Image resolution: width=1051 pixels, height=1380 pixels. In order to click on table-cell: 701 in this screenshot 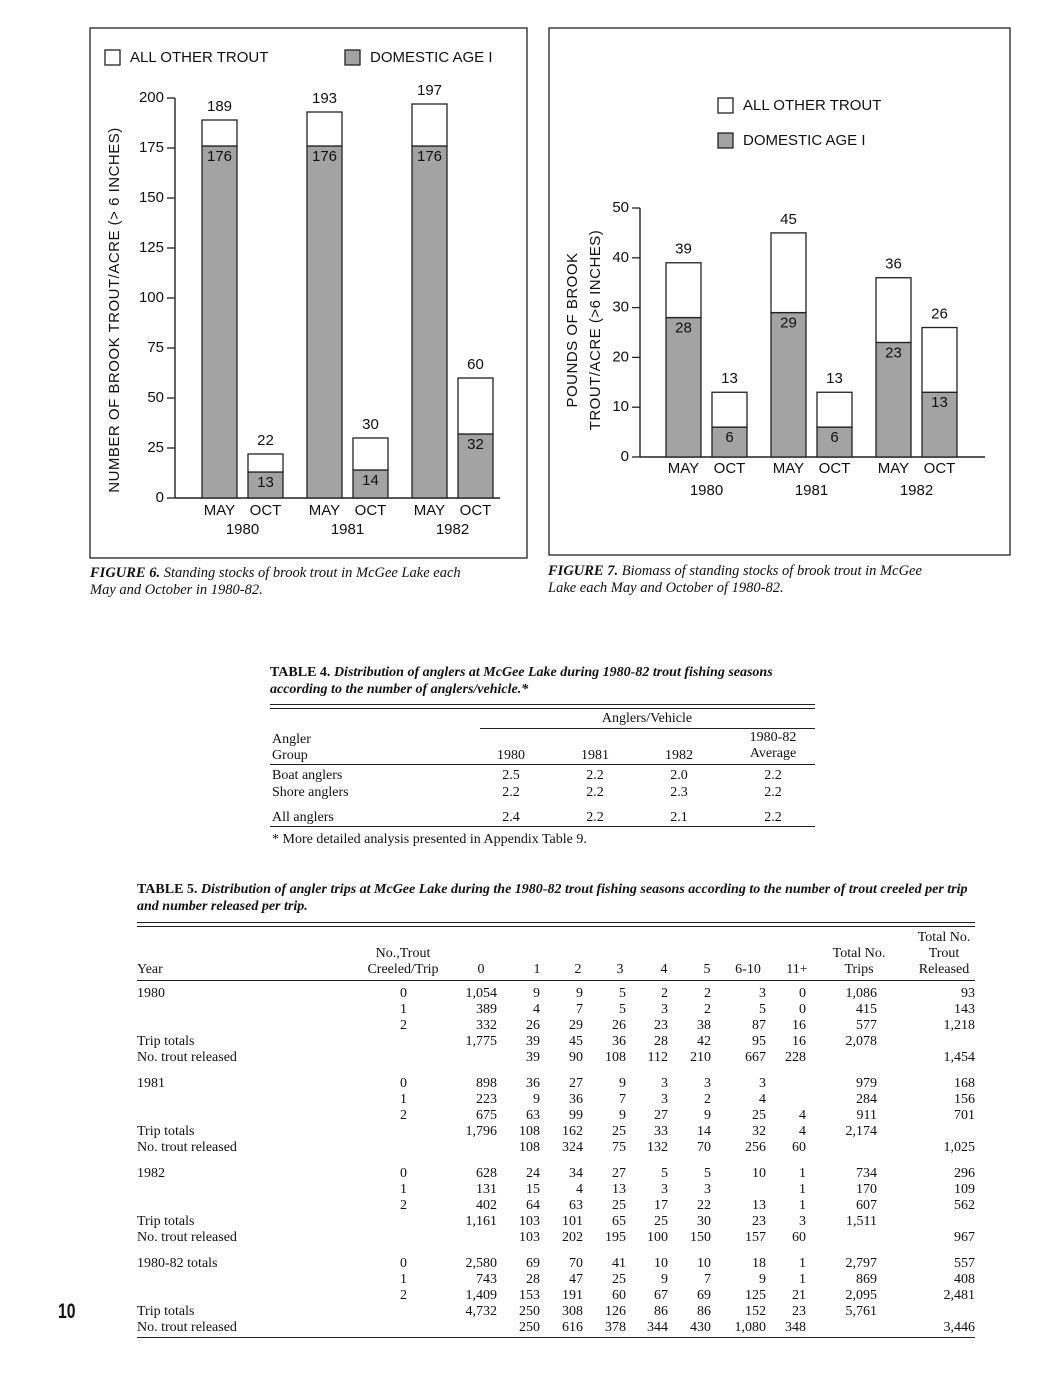, I will do `click(964, 1115)`.